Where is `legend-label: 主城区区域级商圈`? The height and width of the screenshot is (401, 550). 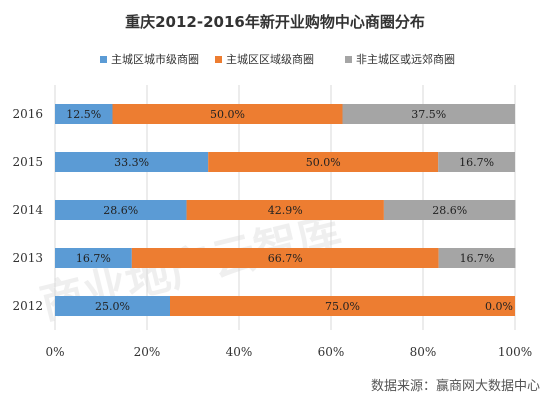
legend-label: 主城区区域级商圈 is located at coordinates (270, 59).